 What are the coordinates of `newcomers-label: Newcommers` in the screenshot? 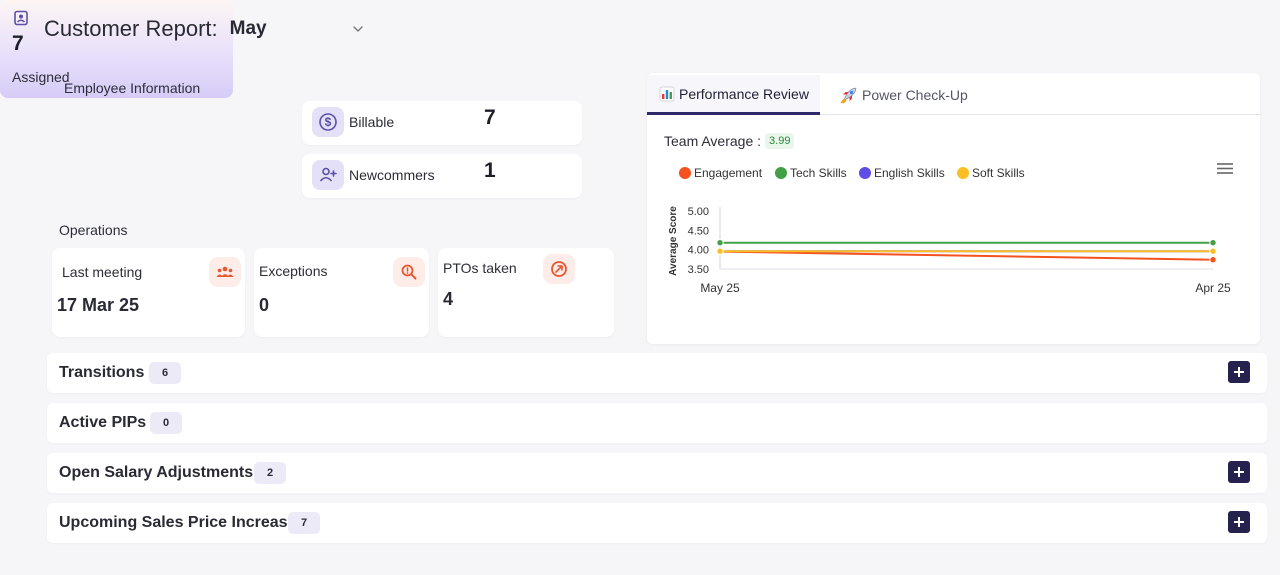 It's located at (392, 175).